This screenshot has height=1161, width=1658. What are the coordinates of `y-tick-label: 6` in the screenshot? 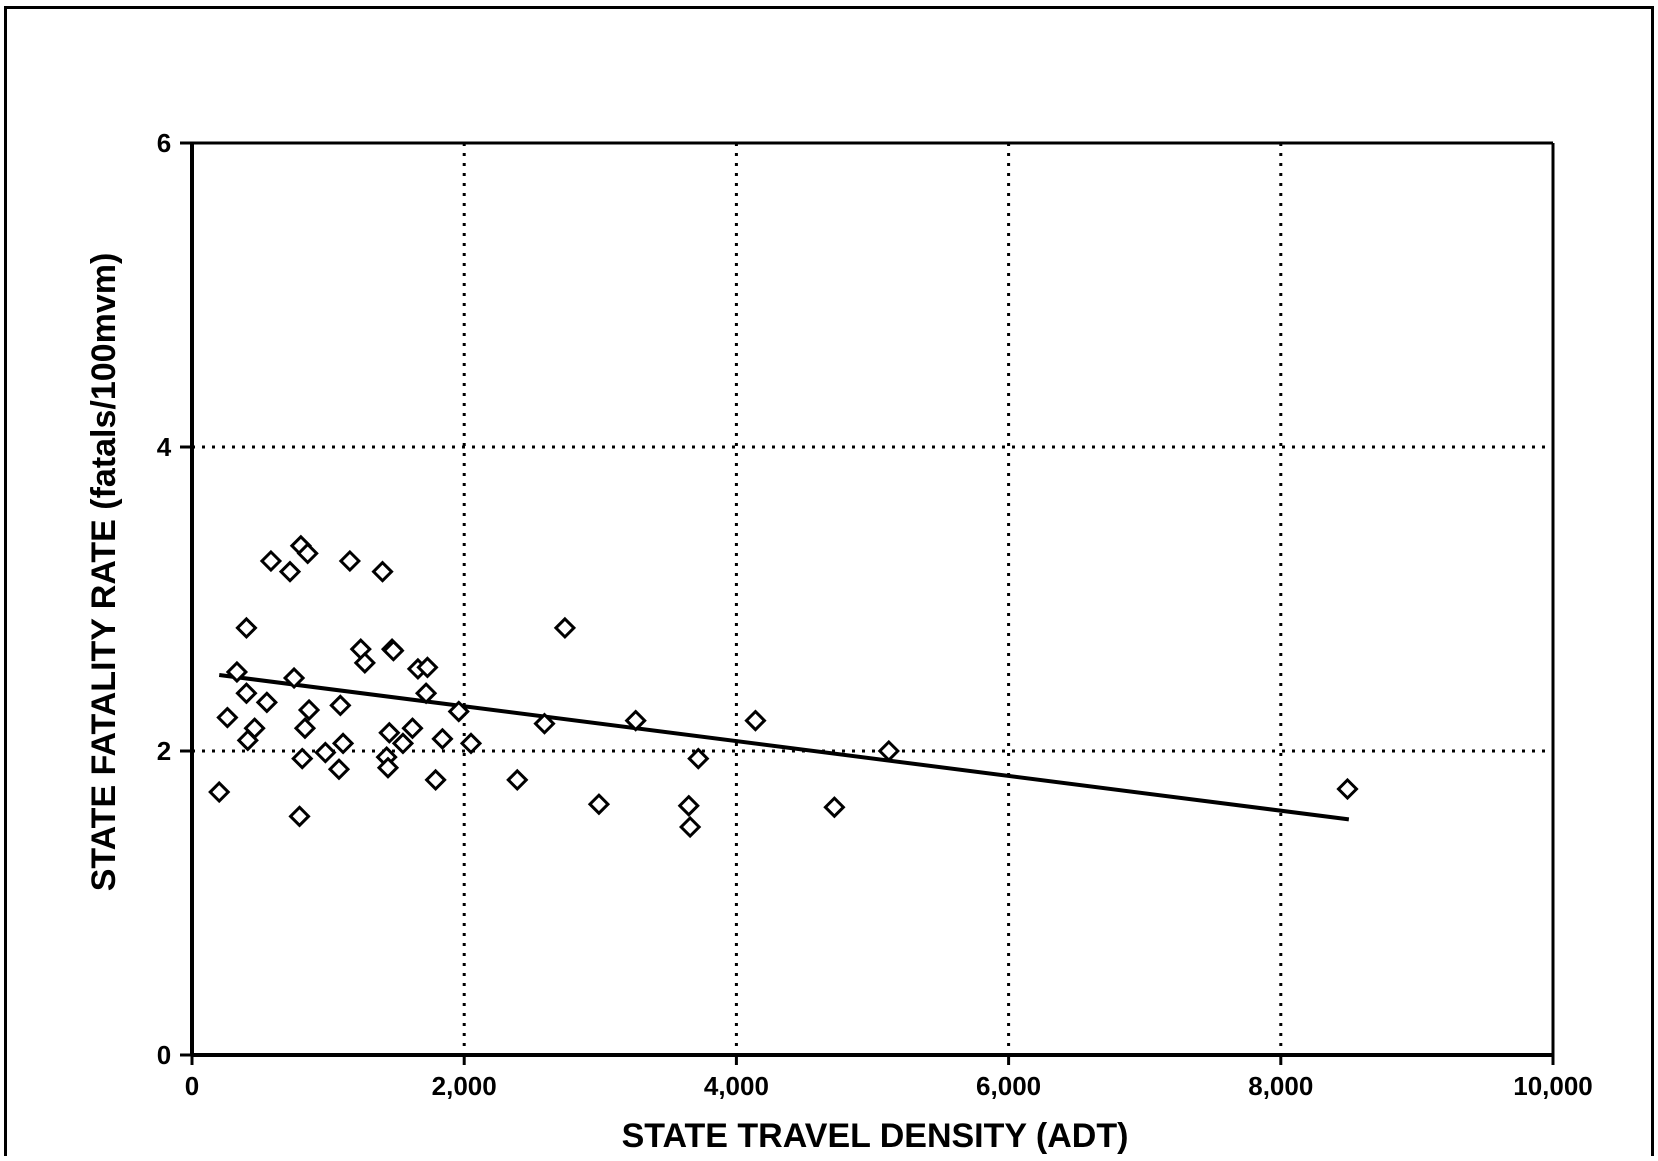 It's located at (164, 143).